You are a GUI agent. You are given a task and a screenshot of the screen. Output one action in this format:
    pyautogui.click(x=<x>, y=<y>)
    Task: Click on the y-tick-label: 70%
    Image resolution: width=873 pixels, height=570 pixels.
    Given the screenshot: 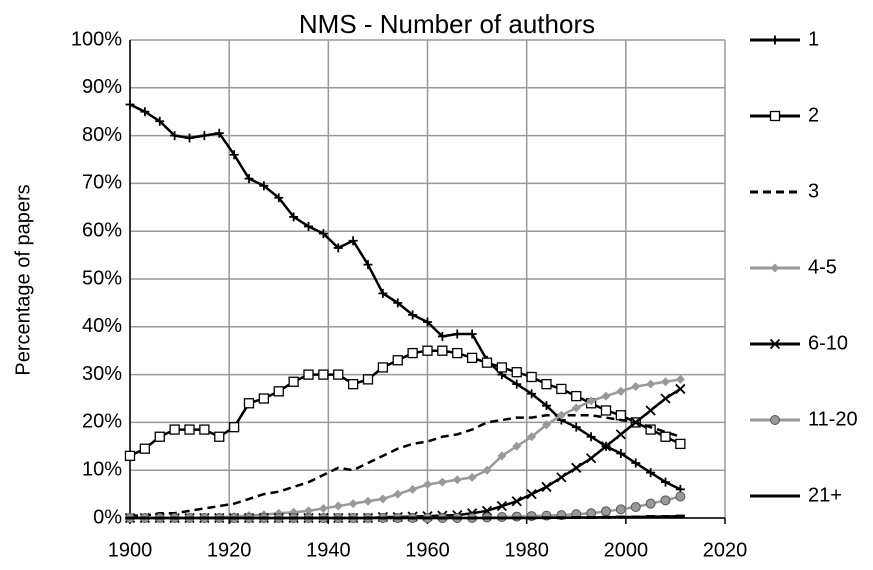 What is the action you would take?
    pyautogui.click(x=102, y=183)
    